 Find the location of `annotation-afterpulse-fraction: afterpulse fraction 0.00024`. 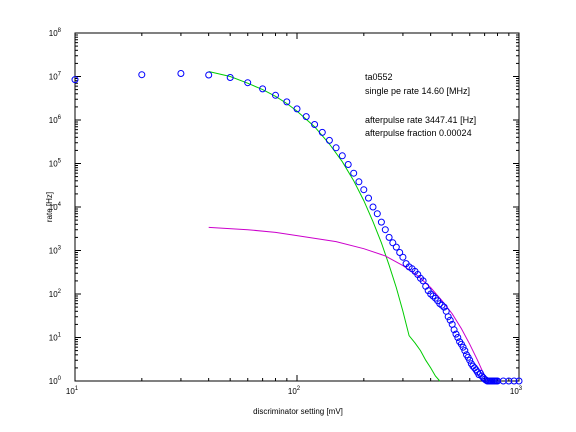

annotation-afterpulse-fraction: afterpulse fraction 0.00024 is located at coordinates (418, 133).